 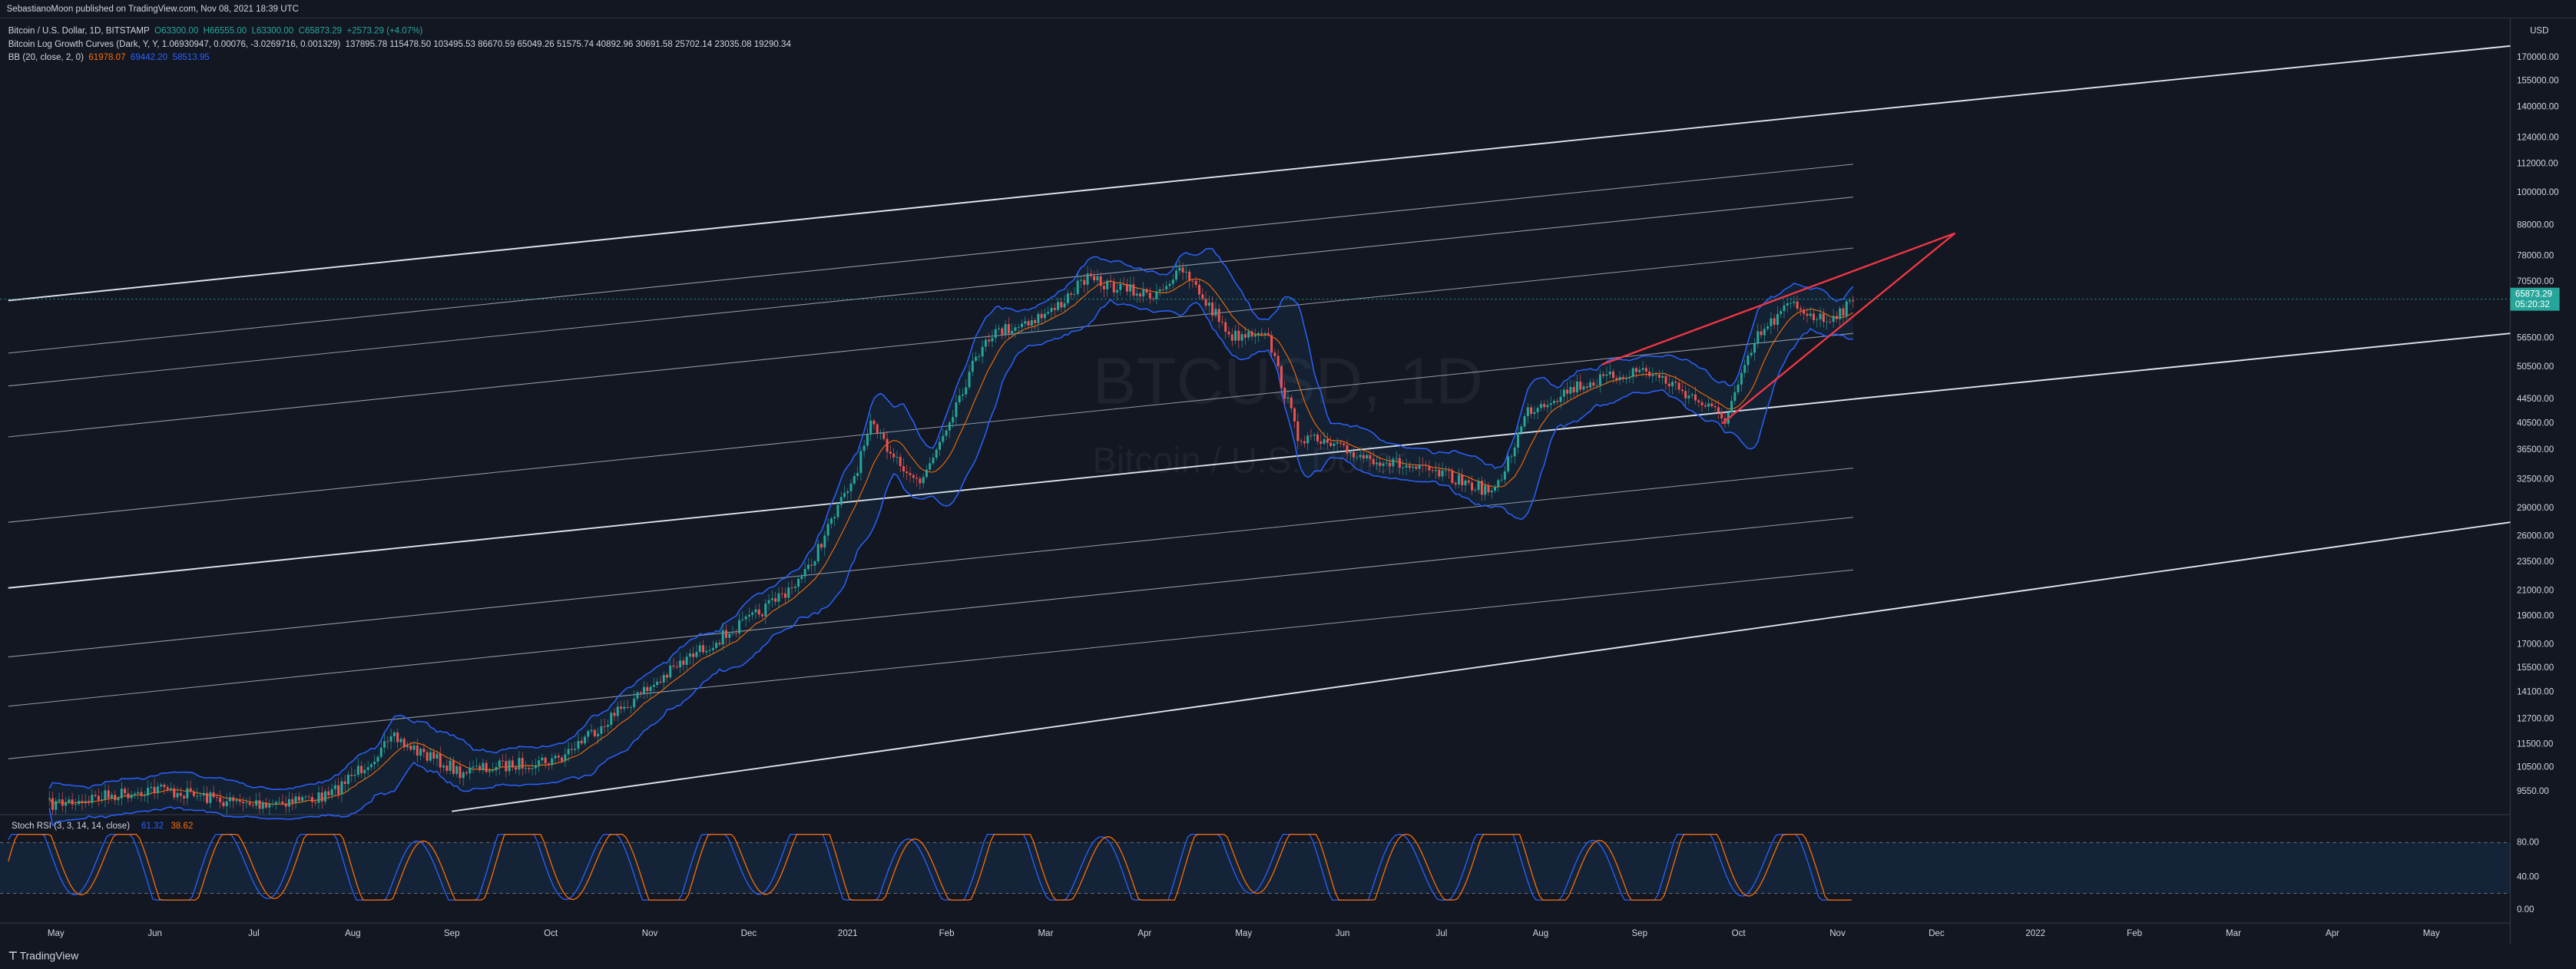 What do you see at coordinates (1740, 934) in the screenshot?
I see `time-tick-label: Oct` at bounding box center [1740, 934].